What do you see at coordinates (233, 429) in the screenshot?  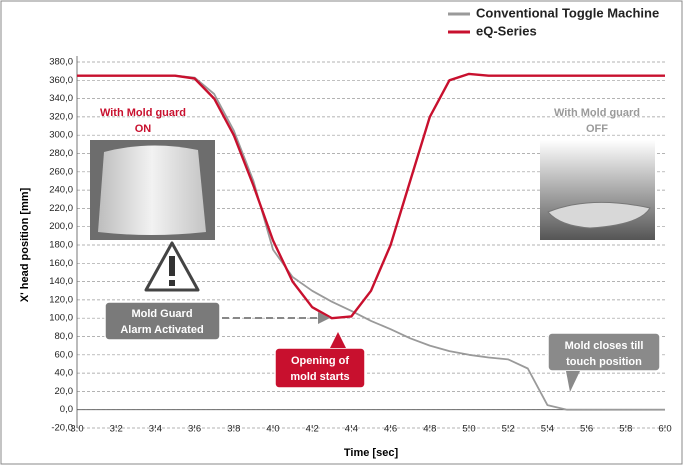 I see `x-tick-label: 3.8` at bounding box center [233, 429].